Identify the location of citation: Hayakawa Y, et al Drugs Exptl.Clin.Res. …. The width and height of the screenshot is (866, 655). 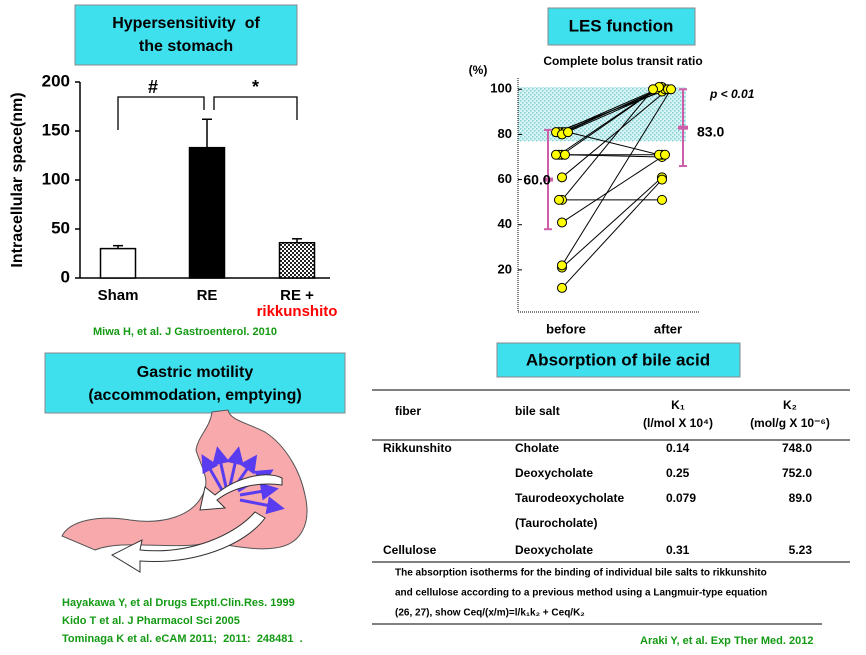
(178, 603).